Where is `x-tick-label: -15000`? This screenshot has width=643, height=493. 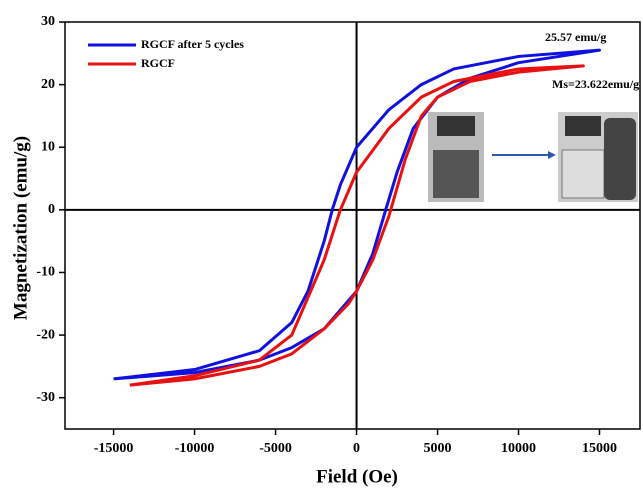 x-tick-label: -15000 is located at coordinates (114, 448).